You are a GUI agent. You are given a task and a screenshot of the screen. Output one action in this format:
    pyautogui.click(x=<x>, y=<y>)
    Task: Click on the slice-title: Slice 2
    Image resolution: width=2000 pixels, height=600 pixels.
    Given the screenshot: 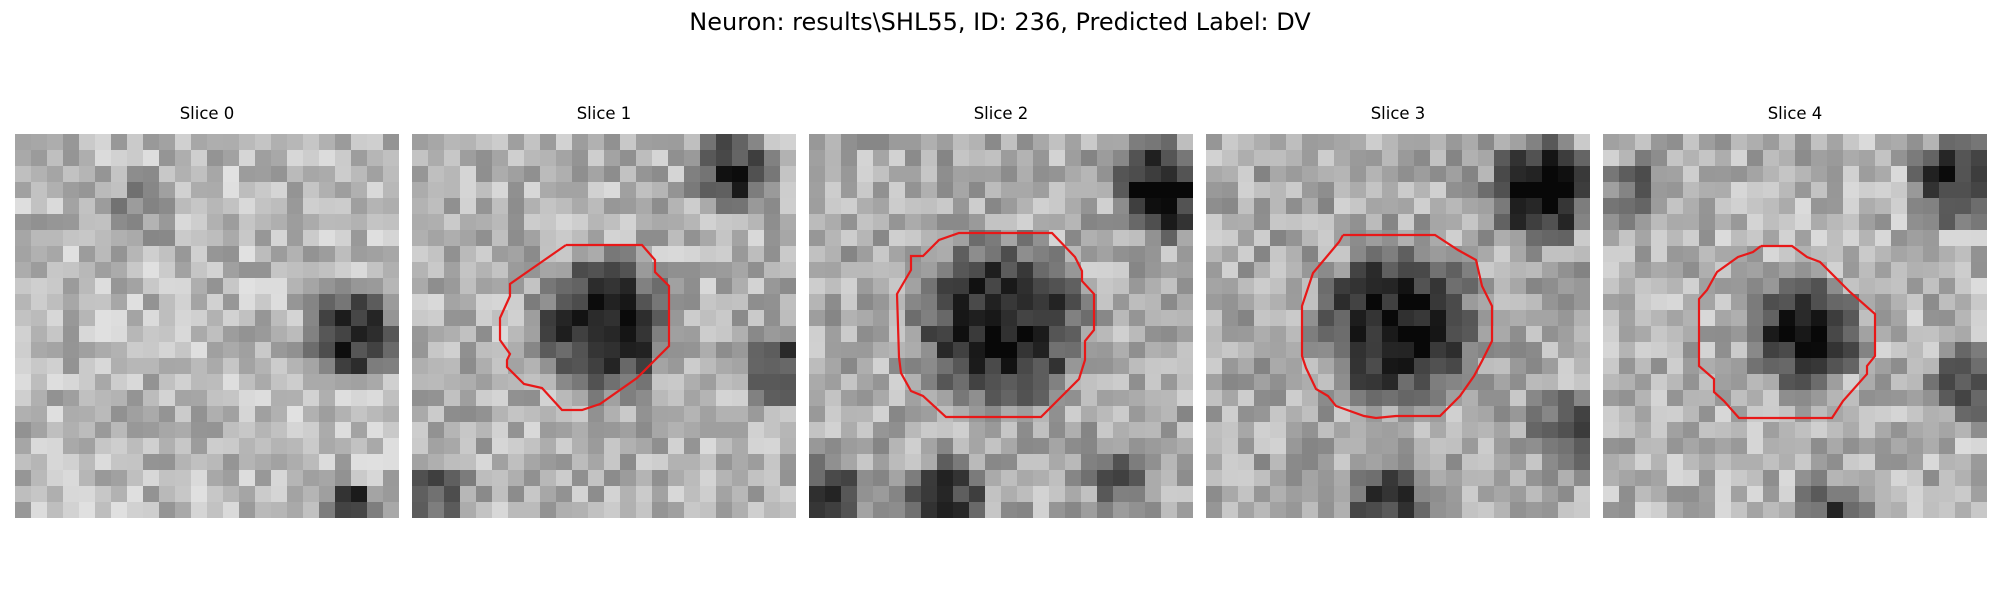 What is the action you would take?
    pyautogui.click(x=1001, y=113)
    